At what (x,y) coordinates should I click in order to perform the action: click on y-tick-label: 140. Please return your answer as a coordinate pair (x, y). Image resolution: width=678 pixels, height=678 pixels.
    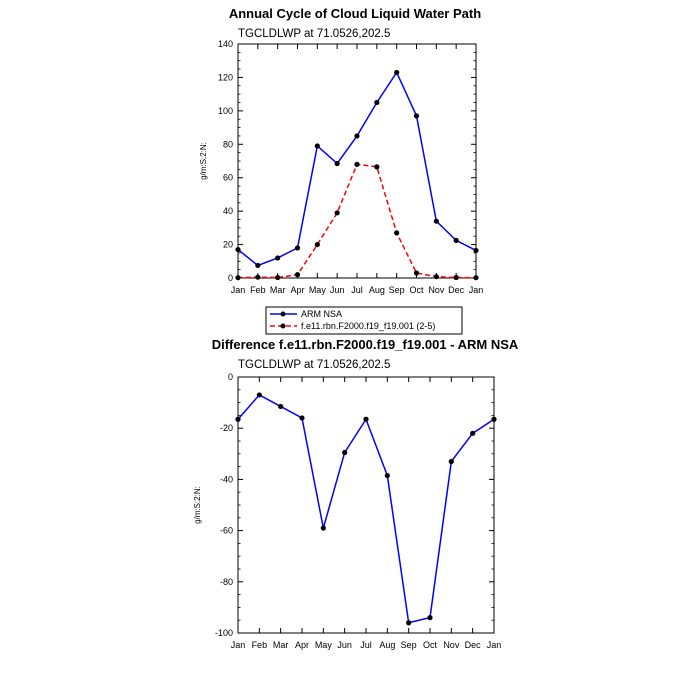
    Looking at the image, I should click on (225, 44).